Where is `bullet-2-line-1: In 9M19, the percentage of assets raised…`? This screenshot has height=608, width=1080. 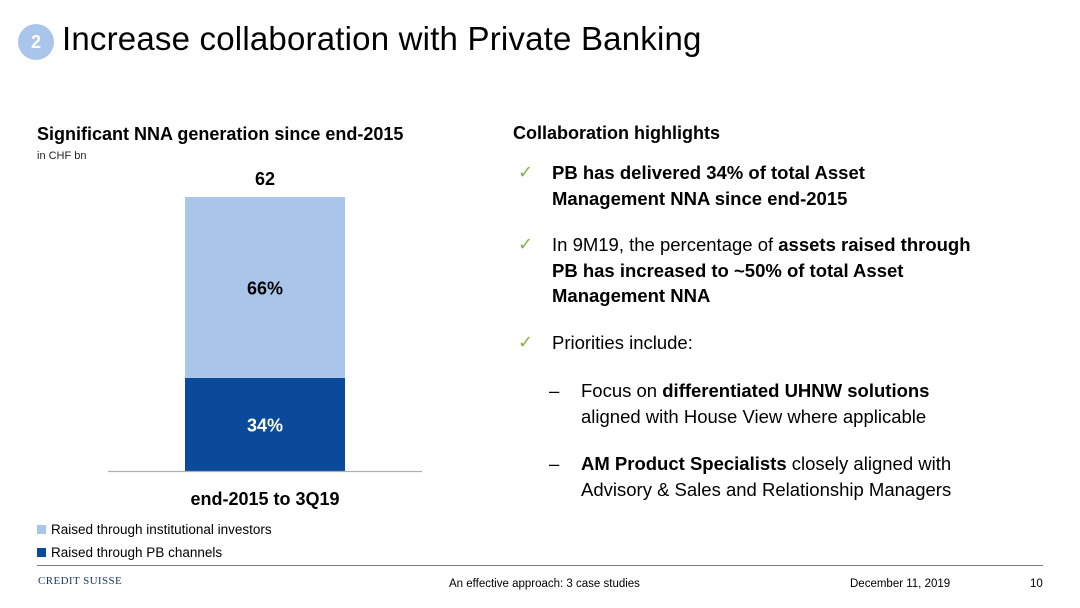 bullet-2-line-1: In 9M19, the percentage of assets raised… is located at coordinates (761, 244).